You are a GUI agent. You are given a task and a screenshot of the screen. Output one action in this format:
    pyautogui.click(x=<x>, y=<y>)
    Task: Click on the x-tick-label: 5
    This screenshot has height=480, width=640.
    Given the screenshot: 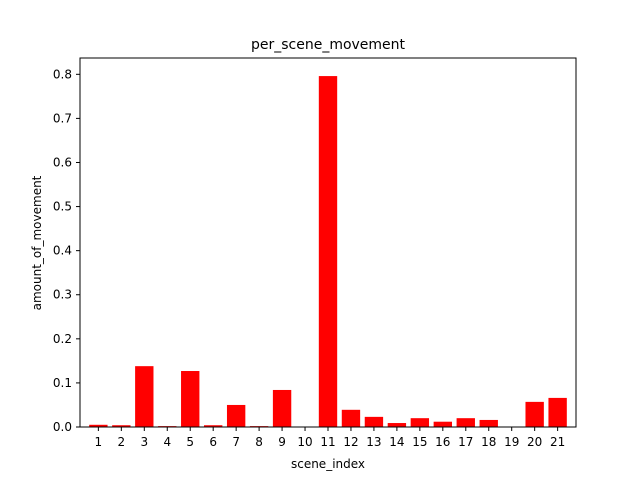 What is the action you would take?
    pyautogui.click(x=190, y=442)
    